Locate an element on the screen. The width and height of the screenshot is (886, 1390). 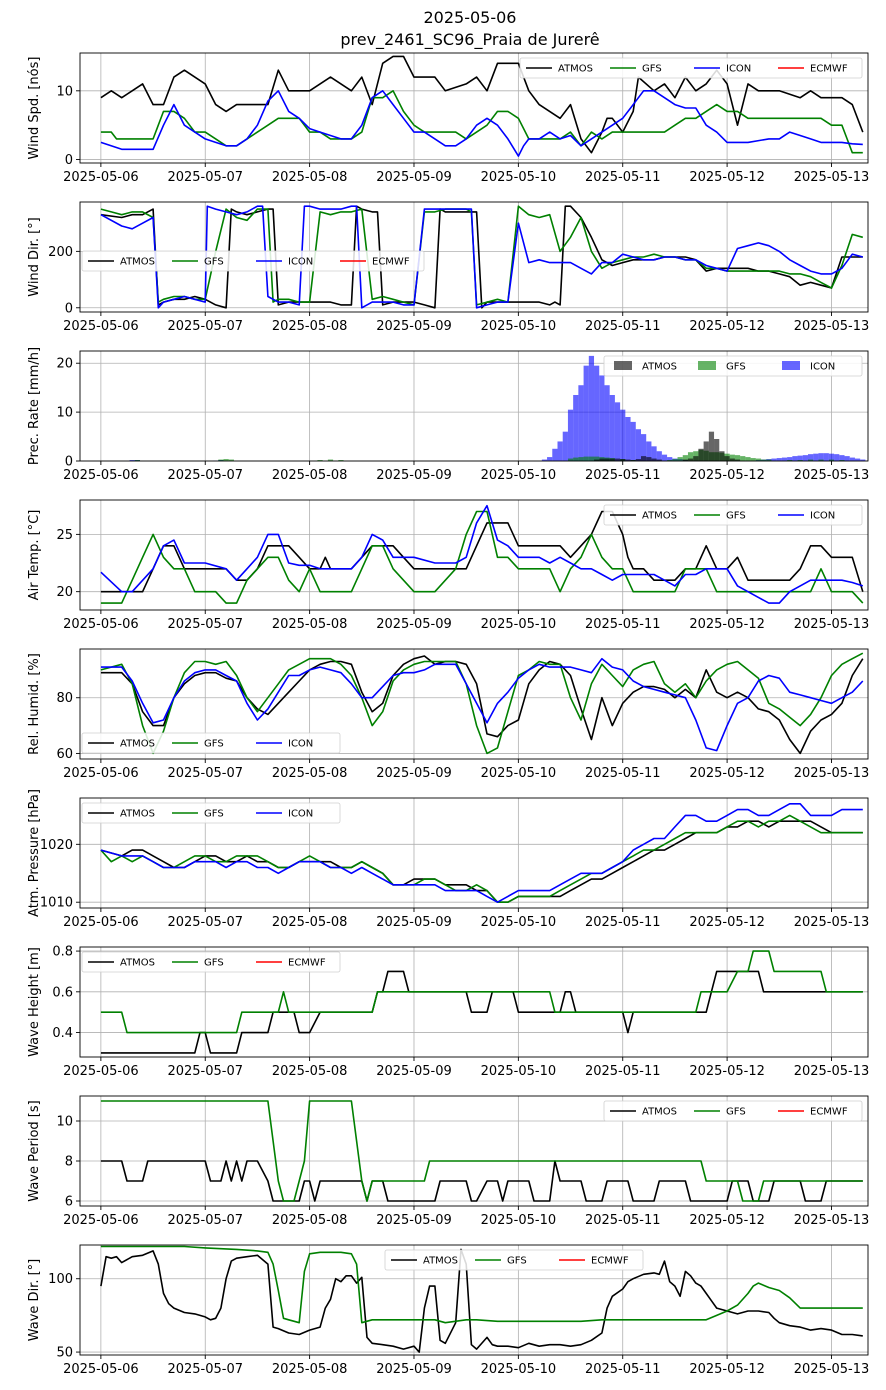
panel-1-legend-label-icon: ICON is located at coordinates (738, 69).